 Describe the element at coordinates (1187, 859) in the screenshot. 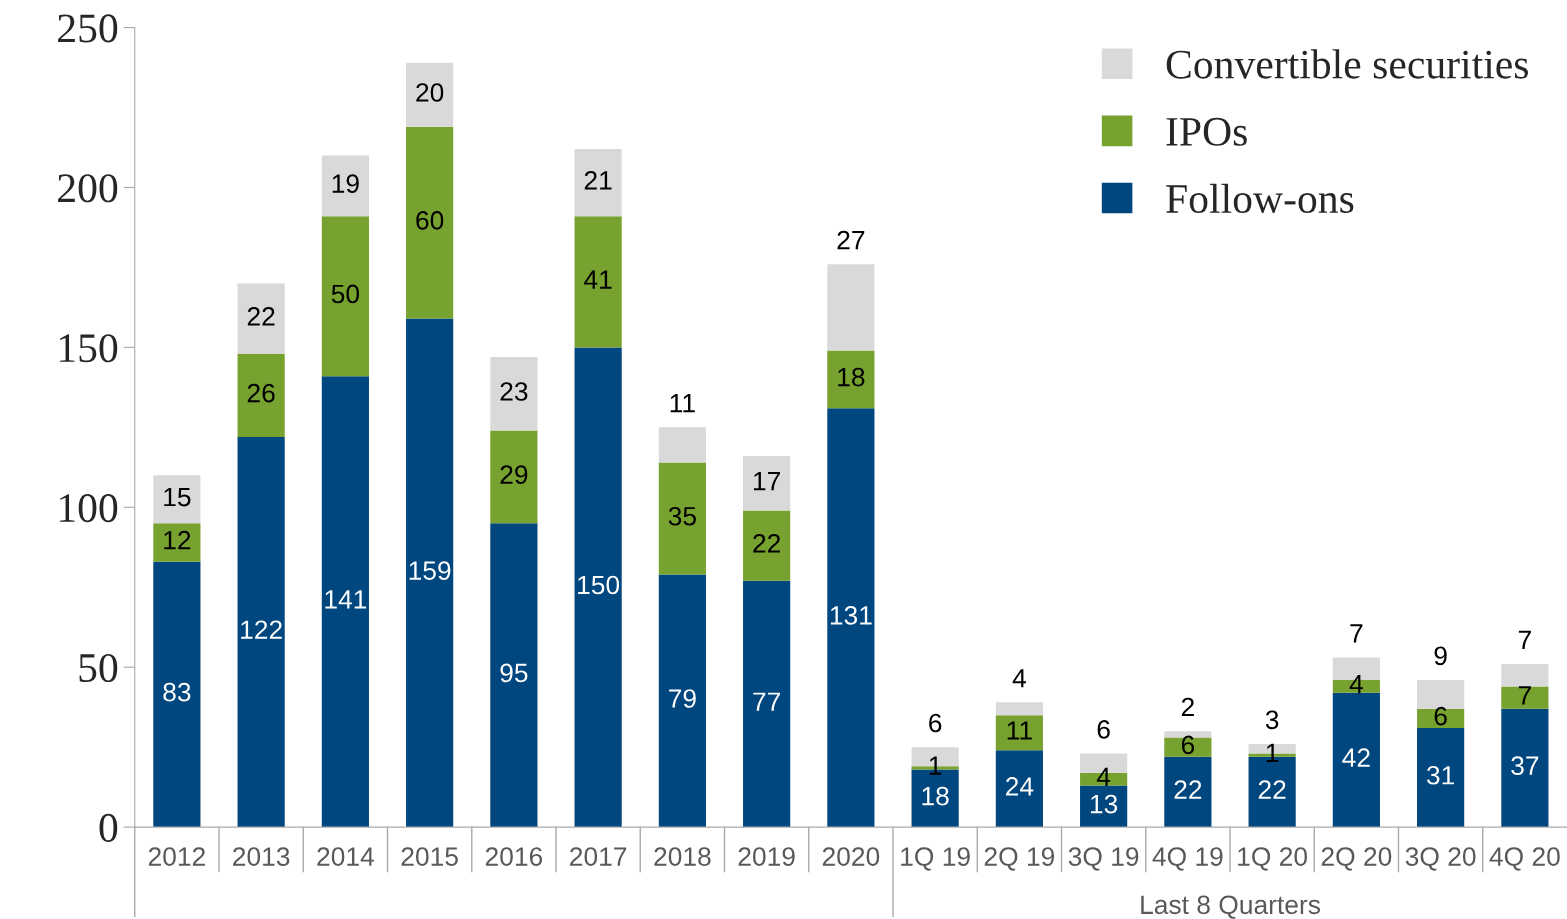

I see `x-tick-label: 4Q 19` at that location.